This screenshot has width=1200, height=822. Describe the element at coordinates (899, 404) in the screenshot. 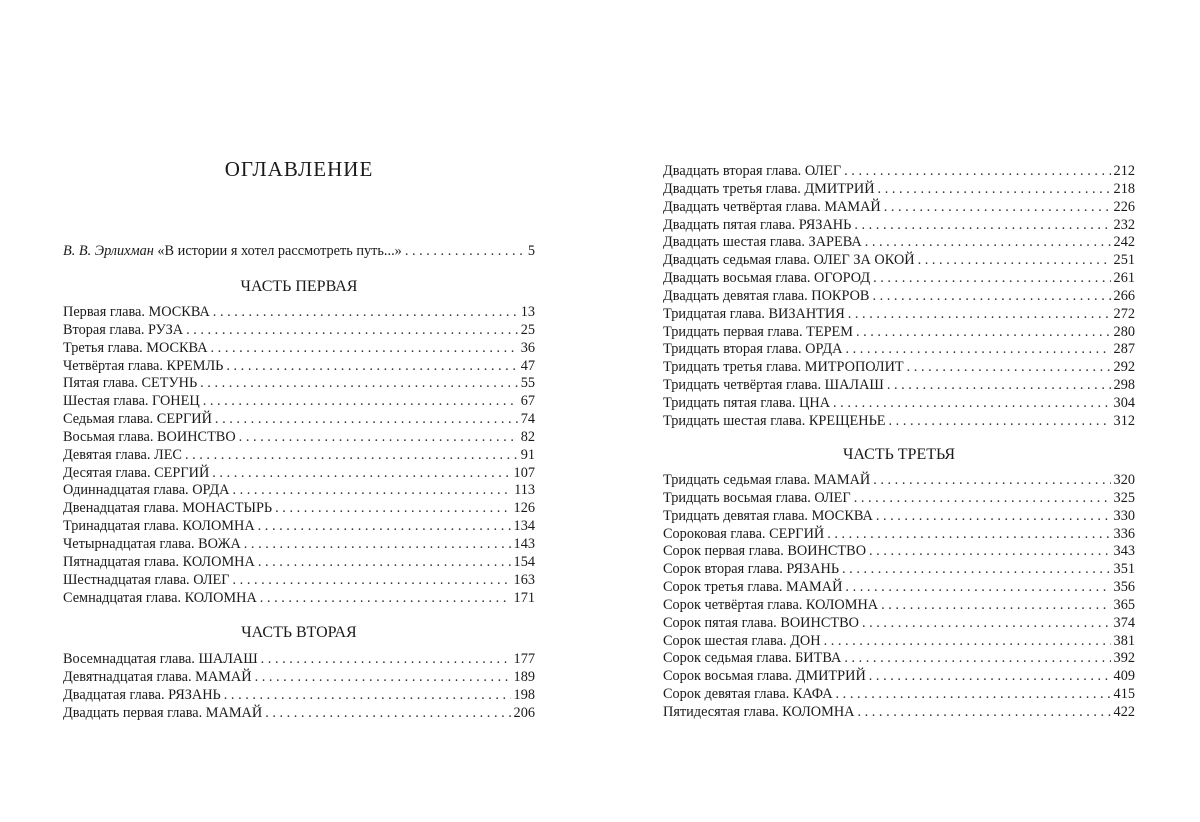

I see `toc-entry: Тридцать пятая глава. ЦНА 304` at that location.